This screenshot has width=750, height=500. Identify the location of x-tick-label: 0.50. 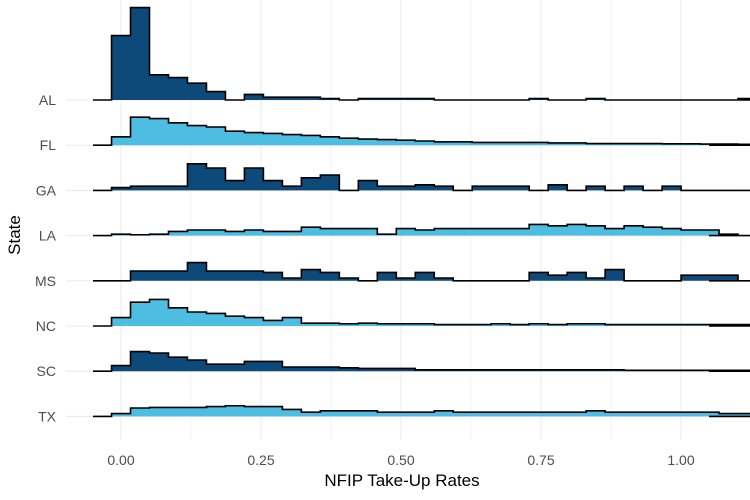
(400, 460).